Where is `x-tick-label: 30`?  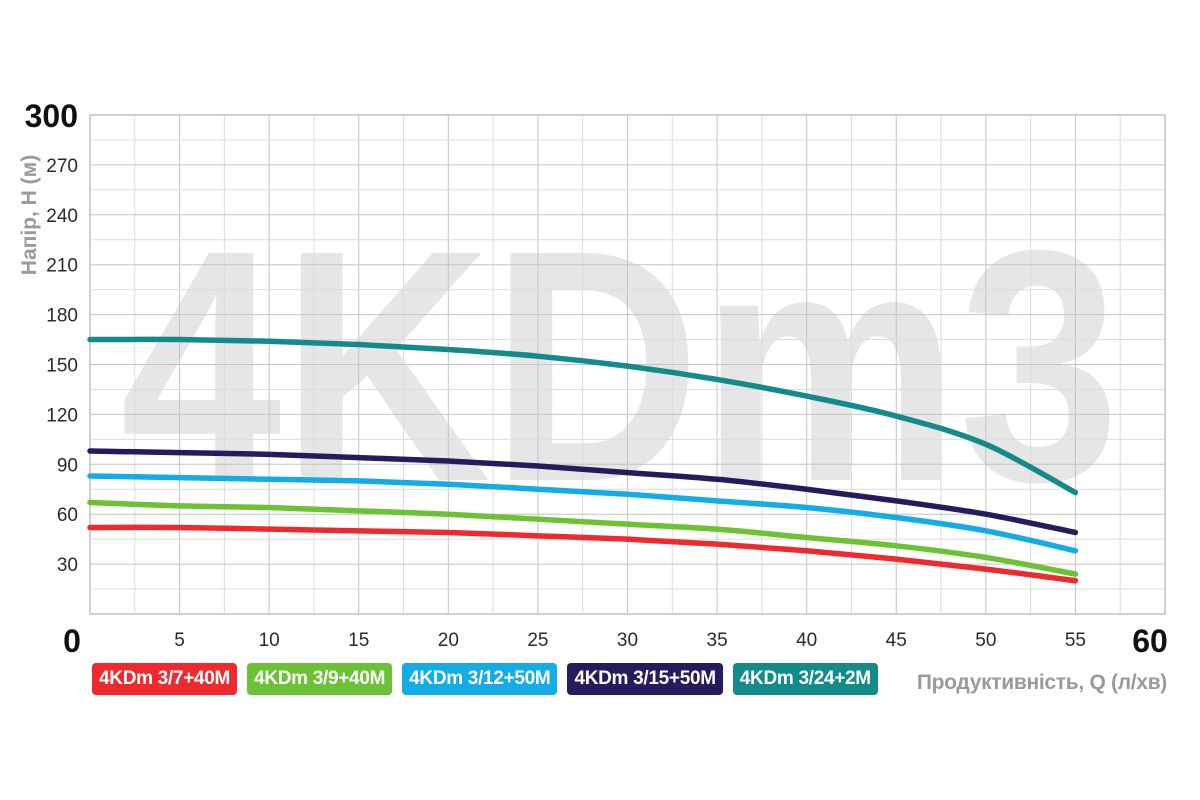
x-tick-label: 30 is located at coordinates (627, 640).